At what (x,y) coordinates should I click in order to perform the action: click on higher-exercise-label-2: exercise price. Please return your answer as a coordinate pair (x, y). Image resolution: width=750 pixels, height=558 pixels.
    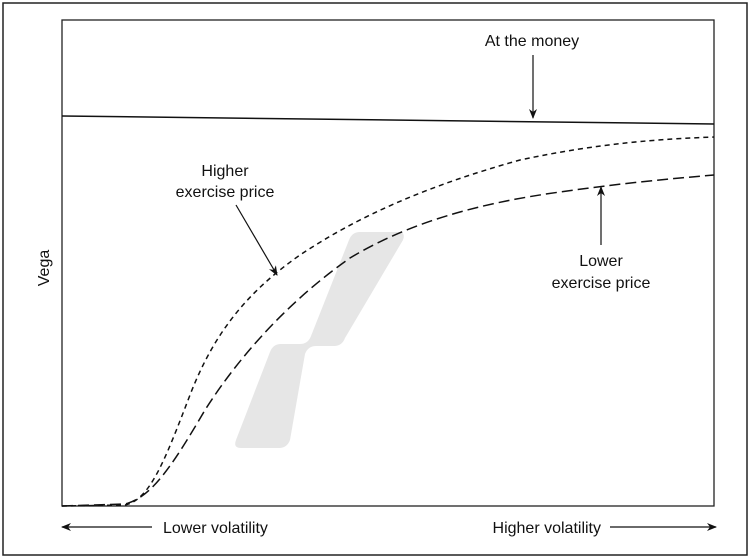
    Looking at the image, I should click on (225, 192).